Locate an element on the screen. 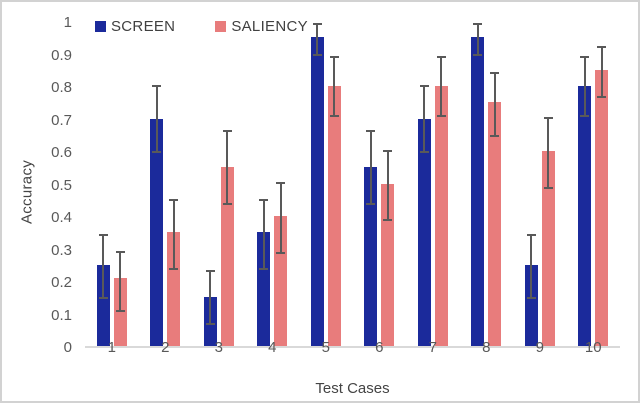 The height and width of the screenshot is (403, 640). chart-legend: SCREEN SALIENCY is located at coordinates (201, 26).